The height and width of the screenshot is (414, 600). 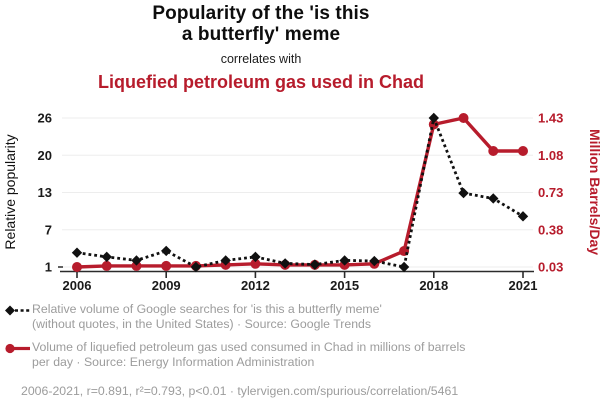 What do you see at coordinates (48, 267) in the screenshot?
I see `y-axis-left-tick-label: 1` at bounding box center [48, 267].